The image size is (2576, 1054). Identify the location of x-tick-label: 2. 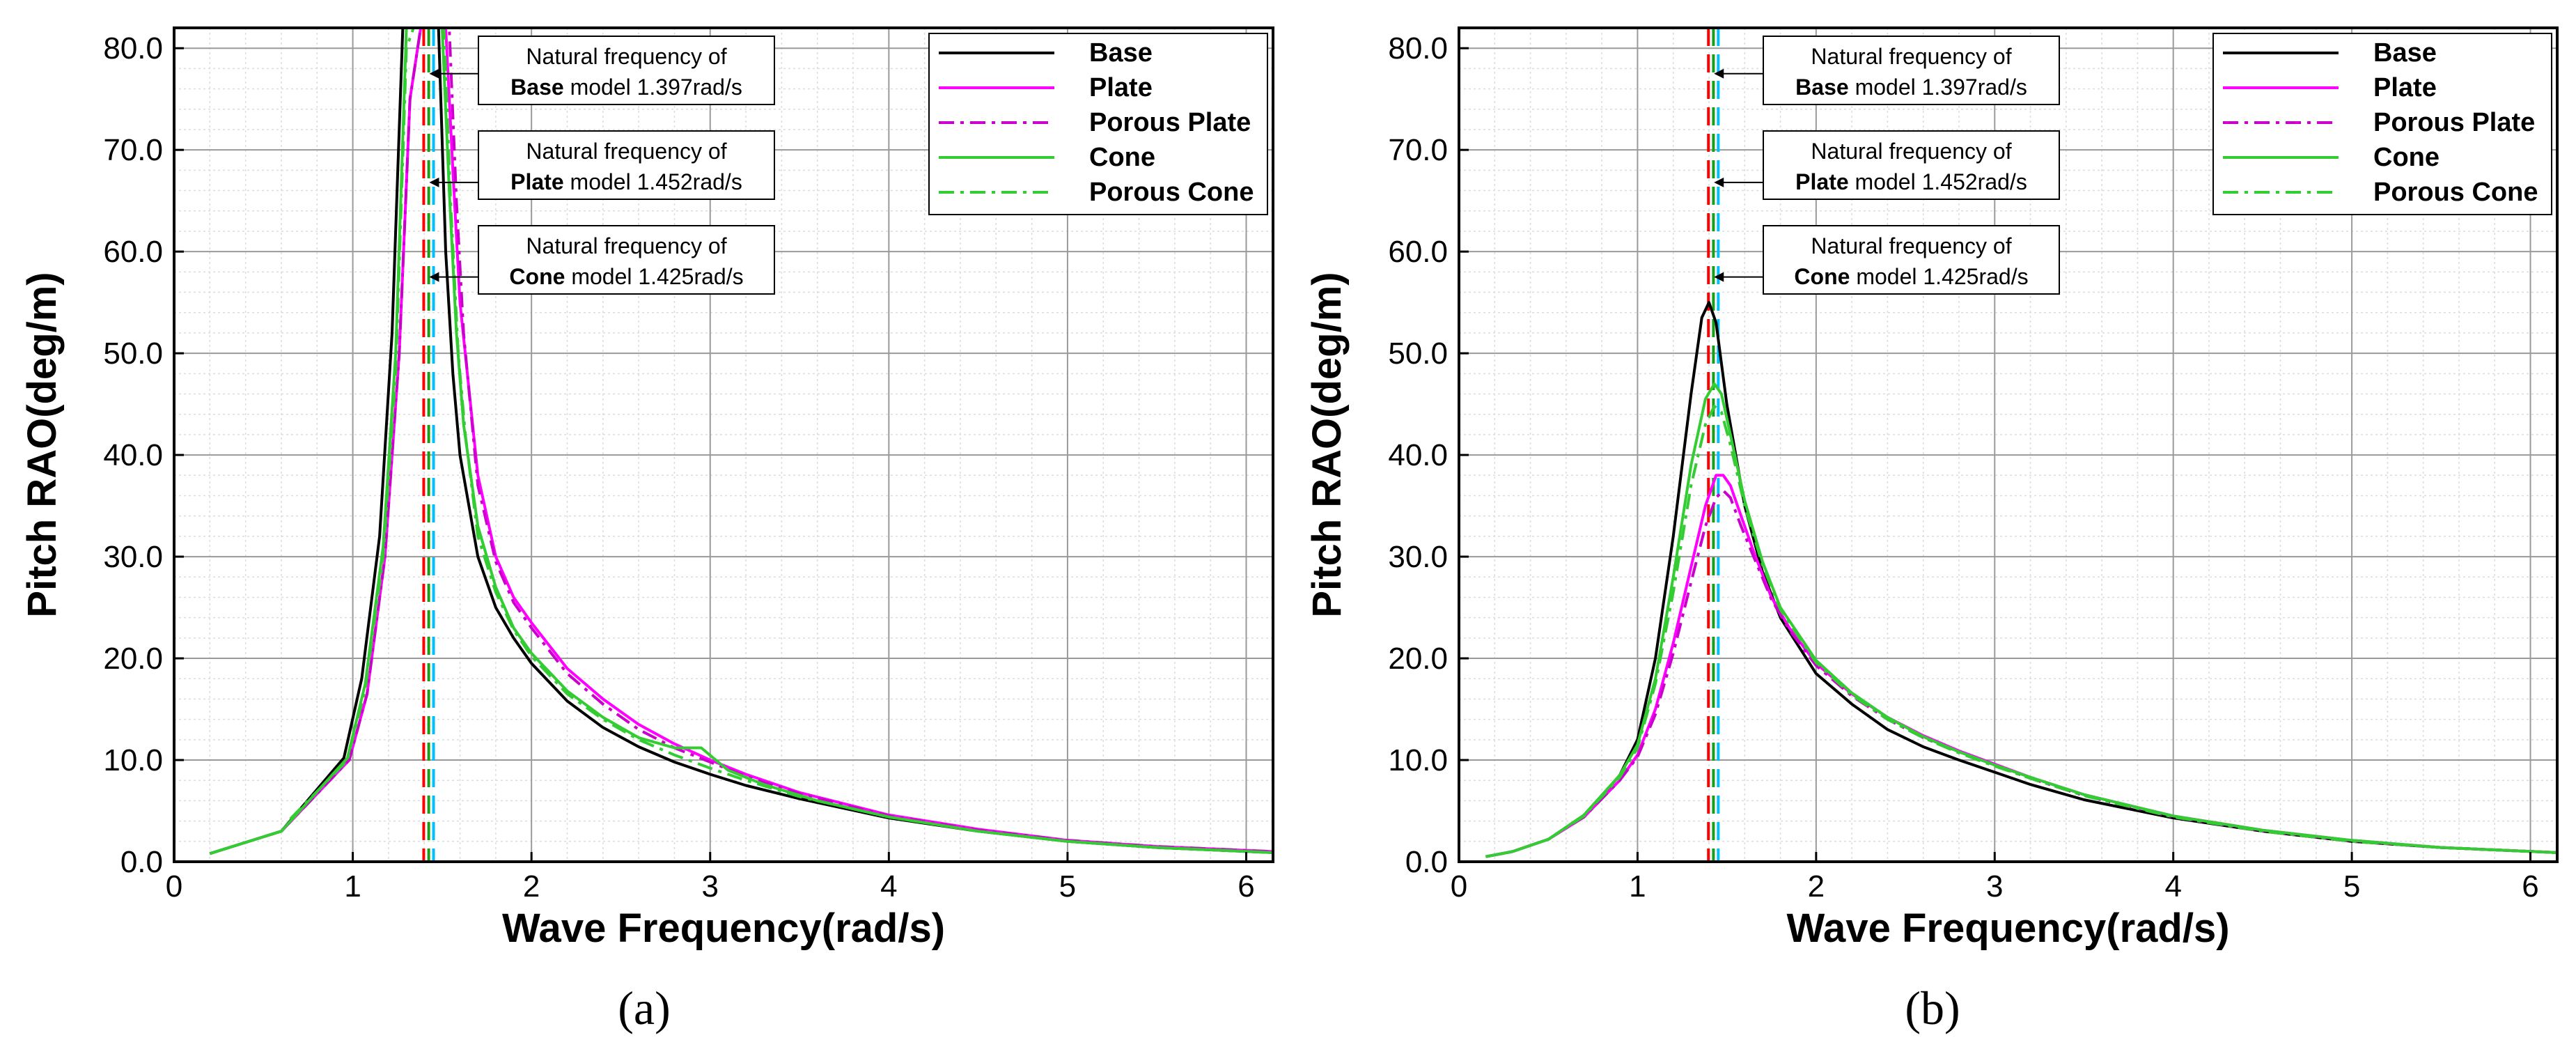
(531, 886).